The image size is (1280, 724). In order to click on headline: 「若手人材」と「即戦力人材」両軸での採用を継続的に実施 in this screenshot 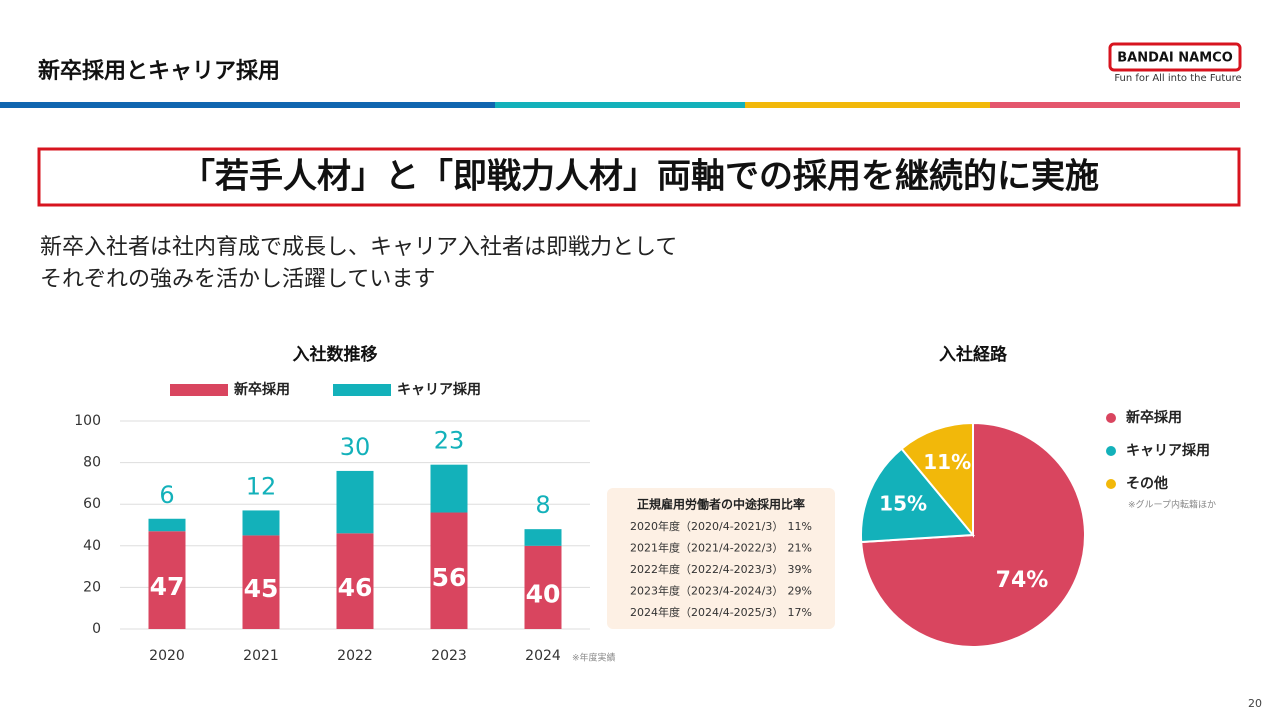, I will do `click(640, 177)`.